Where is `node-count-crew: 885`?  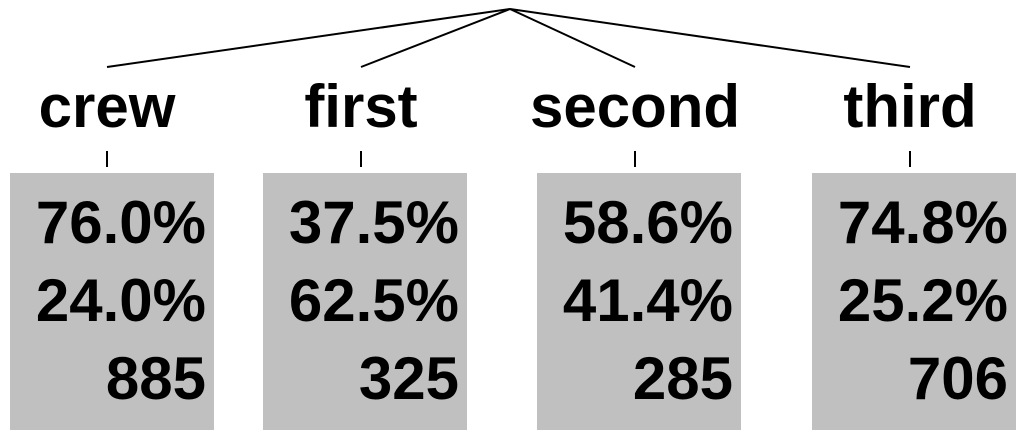
node-count-crew: 885 is located at coordinates (155, 378).